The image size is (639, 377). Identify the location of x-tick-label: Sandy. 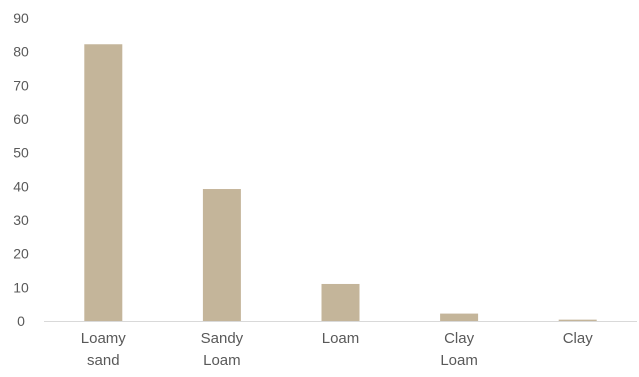
(222, 338).